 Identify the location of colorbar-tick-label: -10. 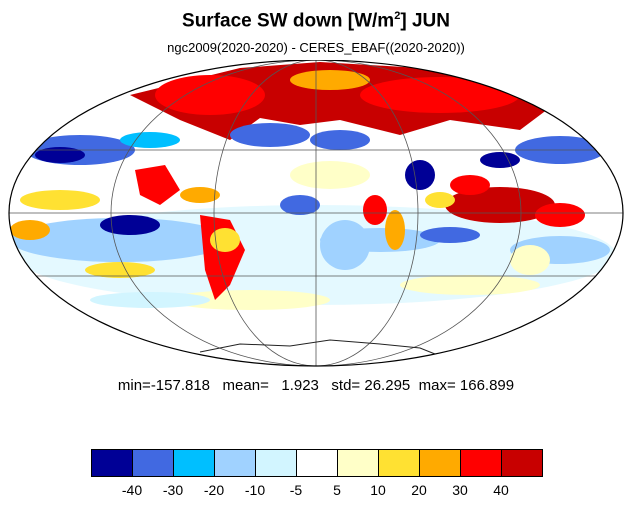
(255, 490).